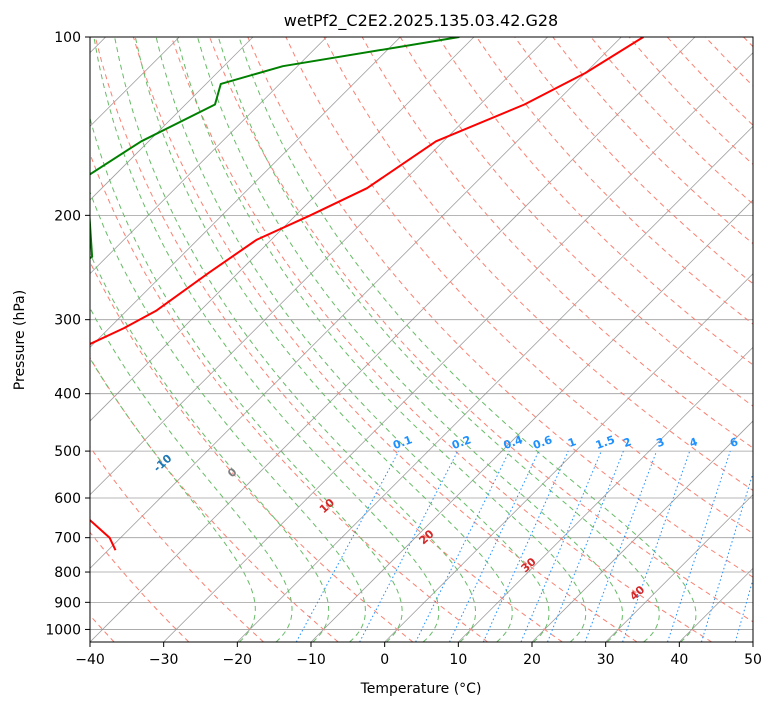 This screenshot has height=708, width=775. Describe the element at coordinates (532, 660) in the screenshot. I see `x-tick-label: 20` at that location.